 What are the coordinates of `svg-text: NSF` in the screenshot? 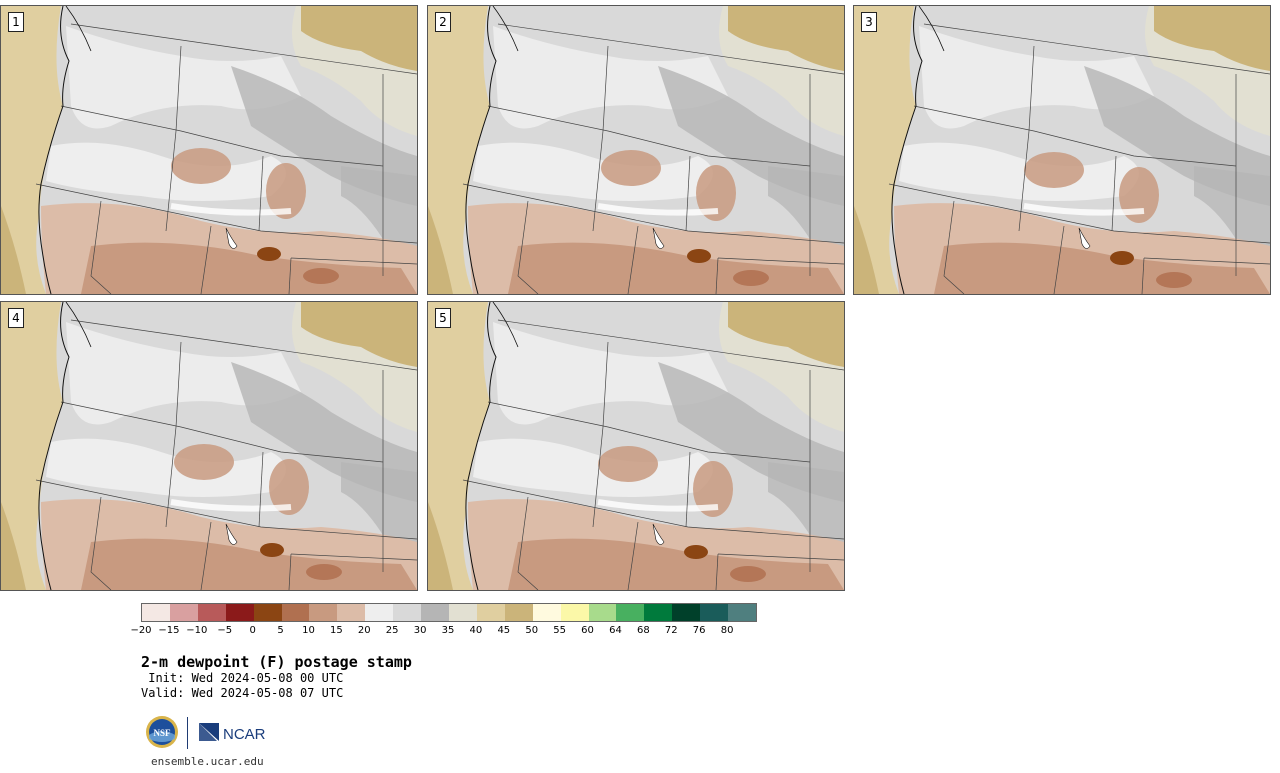 It's located at (162, 733).